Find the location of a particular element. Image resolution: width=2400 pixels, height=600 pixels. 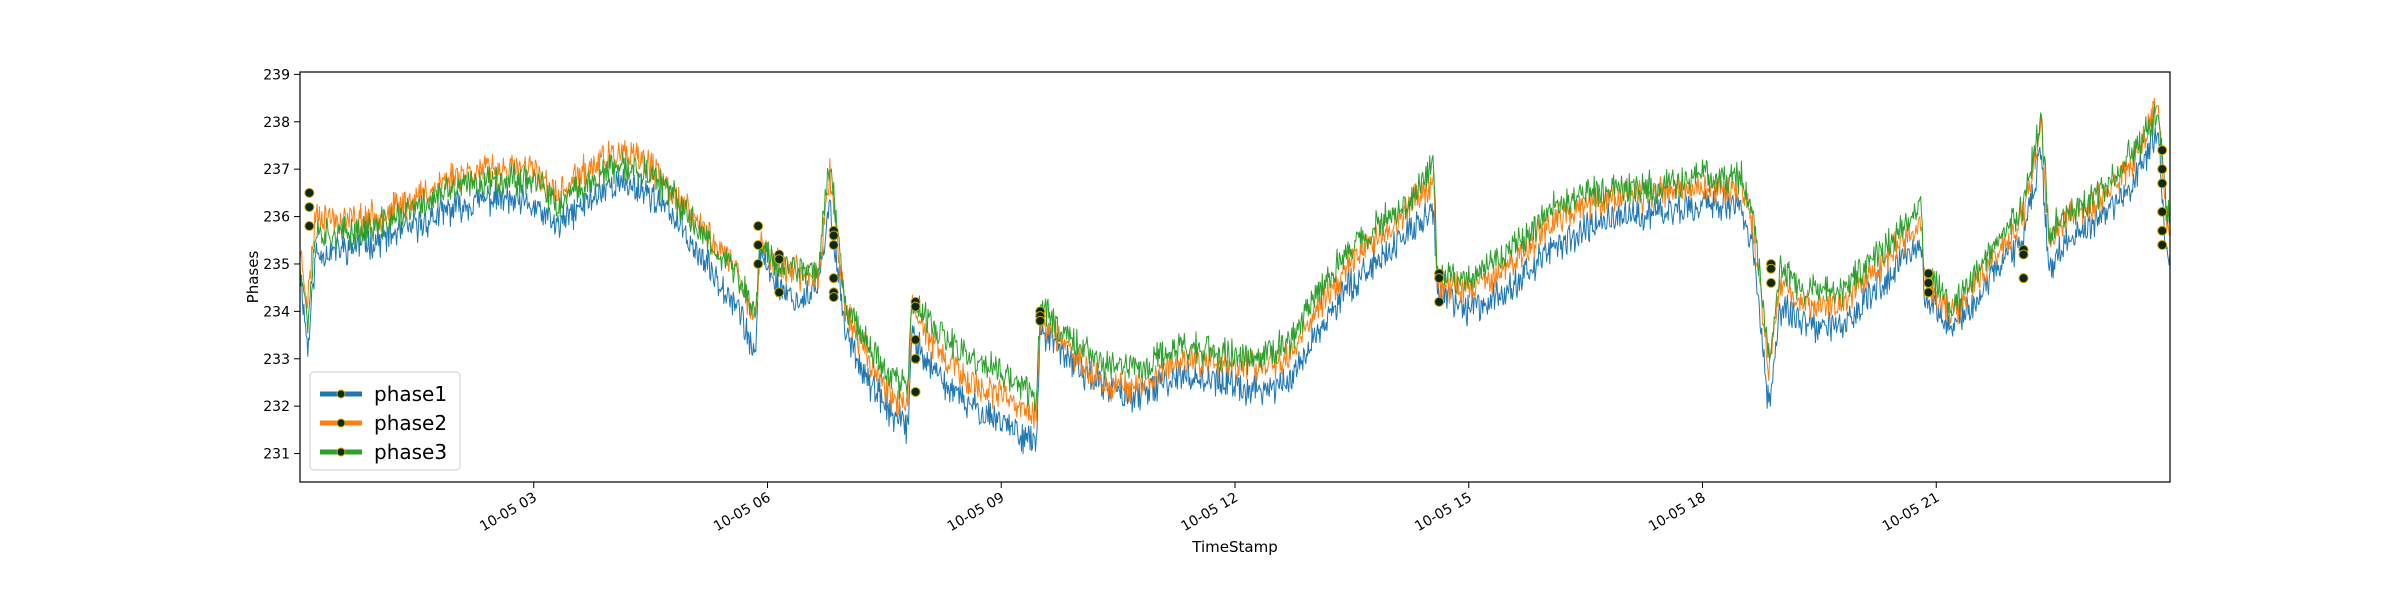

y-tick-label: 237 is located at coordinates (276, 170).